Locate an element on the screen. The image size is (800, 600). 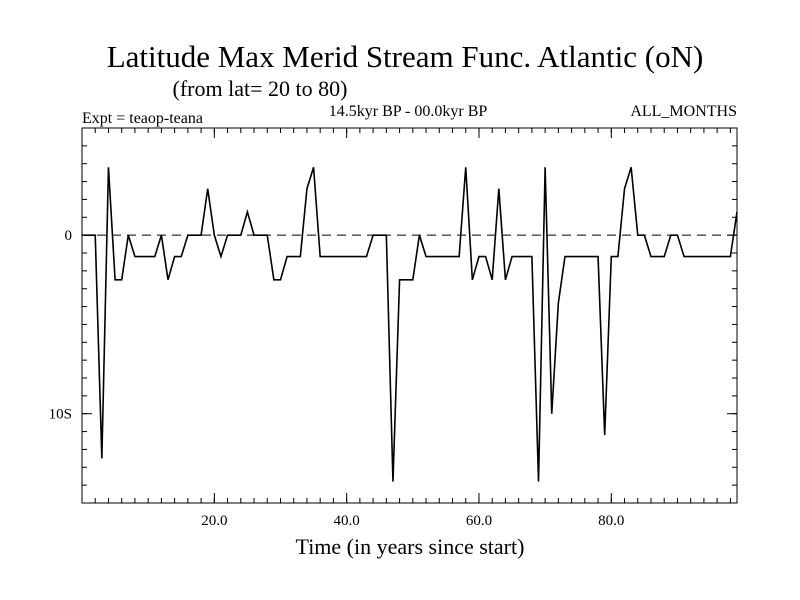
y-tick-labels: 0 10S is located at coordinates (60, 325).